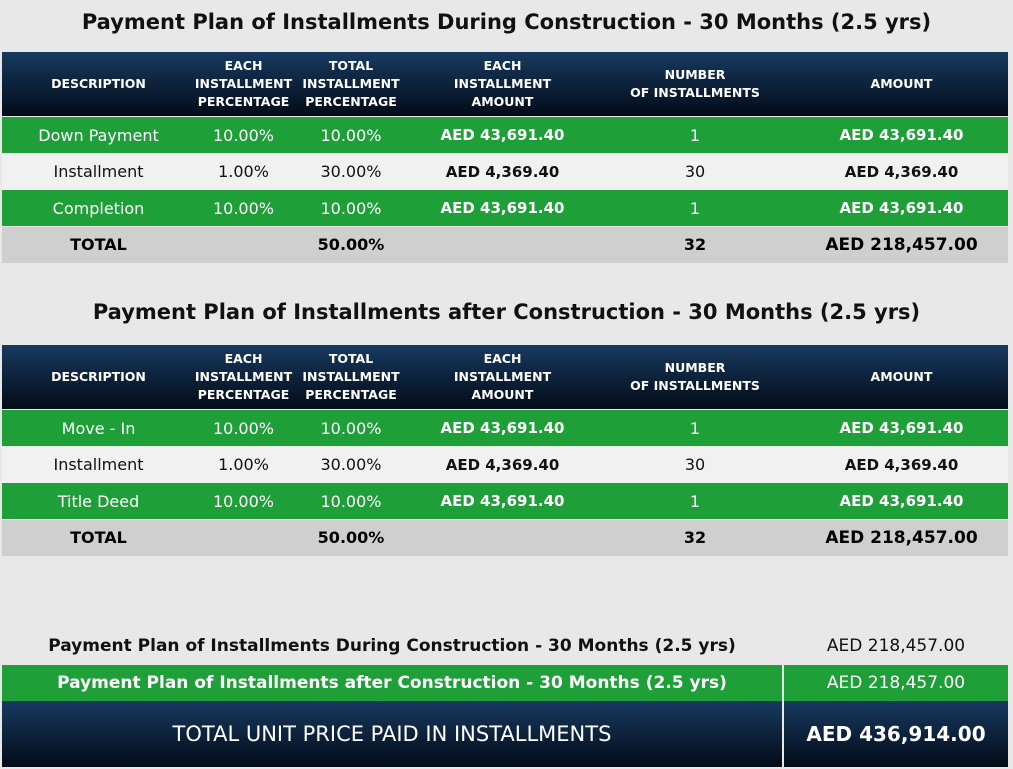 The width and height of the screenshot is (1013, 769). I want to click on summary-total-label: TOTAL UNIT PRICE PAID IN INSTALLMENTS, so click(392, 734).